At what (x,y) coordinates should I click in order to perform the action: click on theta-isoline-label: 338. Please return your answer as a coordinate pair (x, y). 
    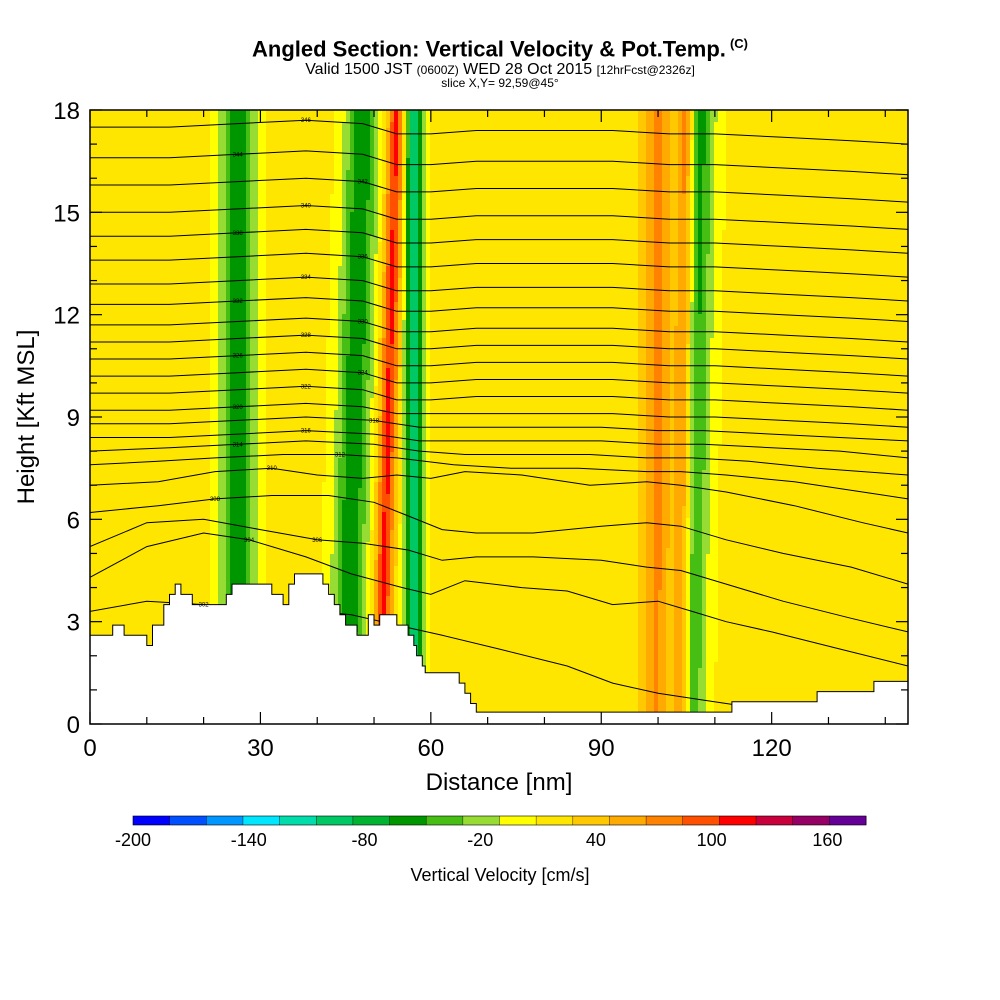
    Looking at the image, I should click on (238, 234).